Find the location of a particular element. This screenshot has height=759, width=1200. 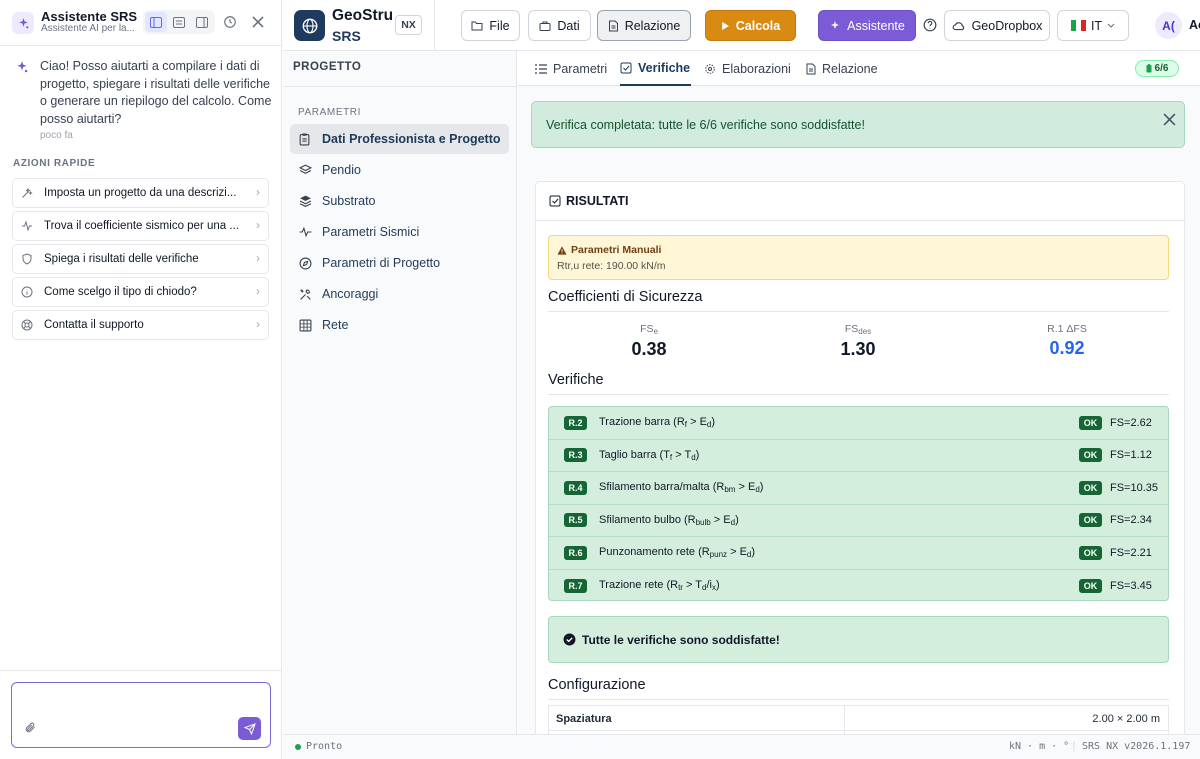

progress-badge: 6/6 is located at coordinates (1157, 68).